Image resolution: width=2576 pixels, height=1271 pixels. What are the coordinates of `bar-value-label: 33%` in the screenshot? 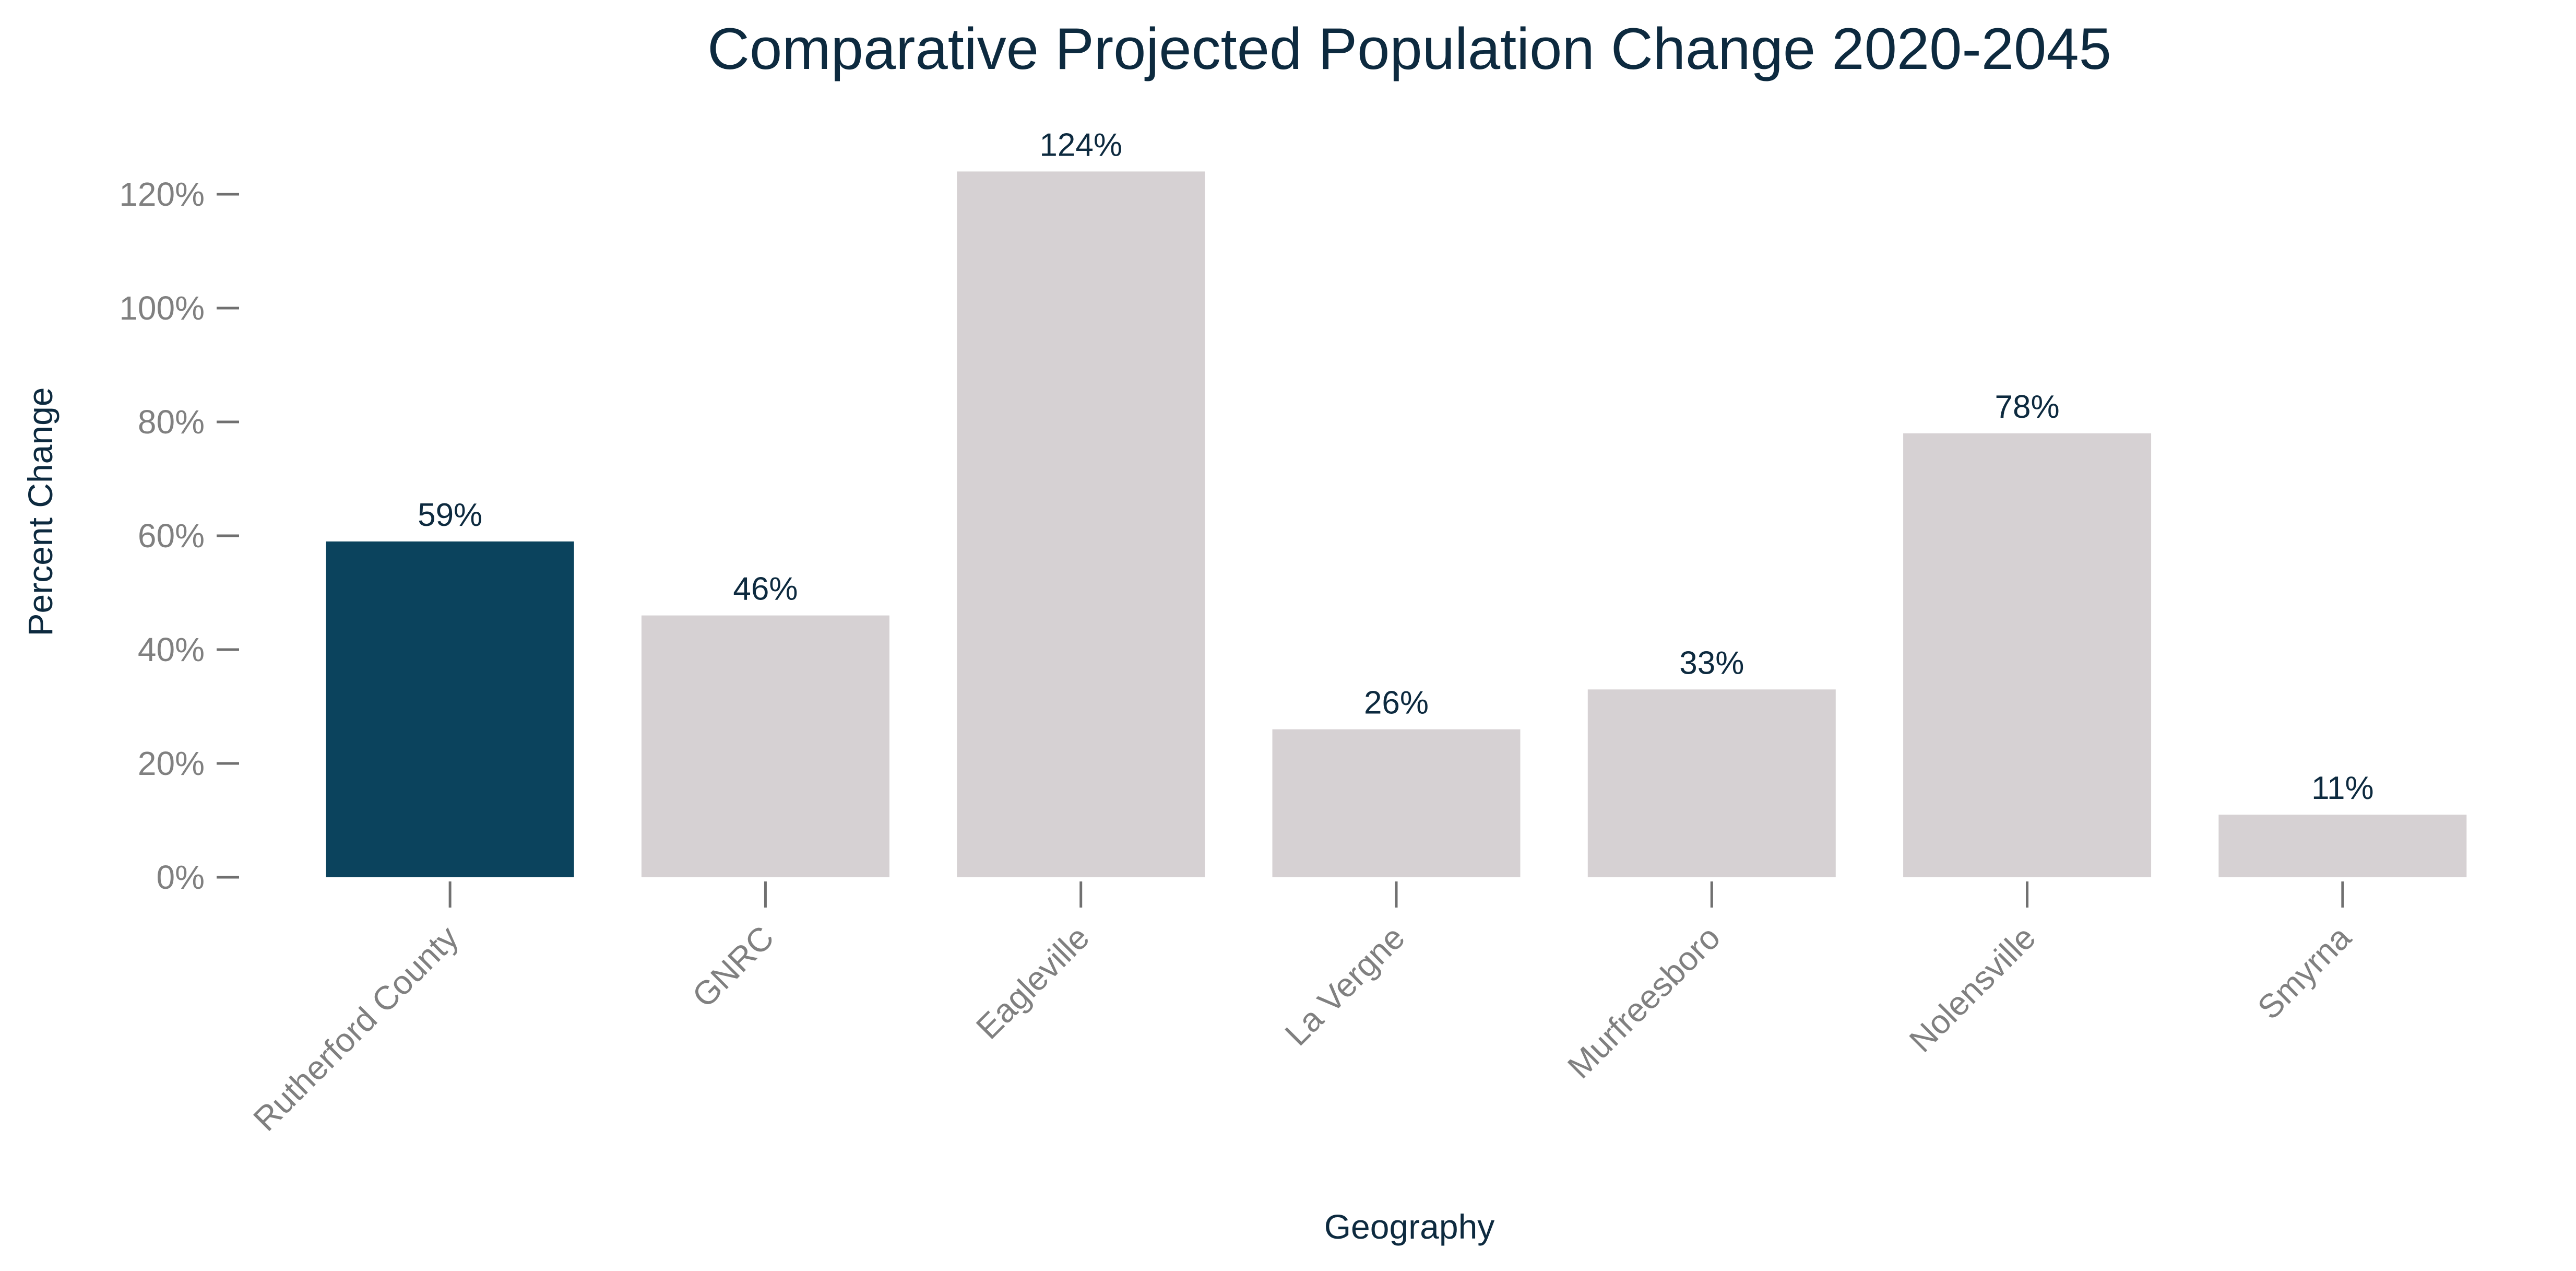 It's located at (1711, 663).